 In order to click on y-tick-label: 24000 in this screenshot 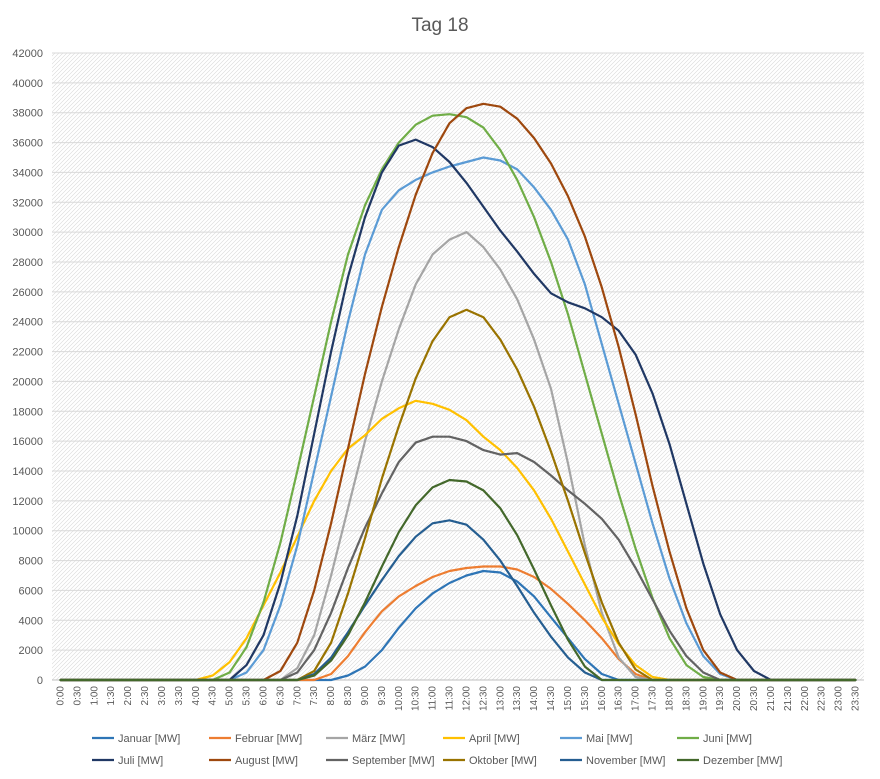, I will do `click(27, 323)`.